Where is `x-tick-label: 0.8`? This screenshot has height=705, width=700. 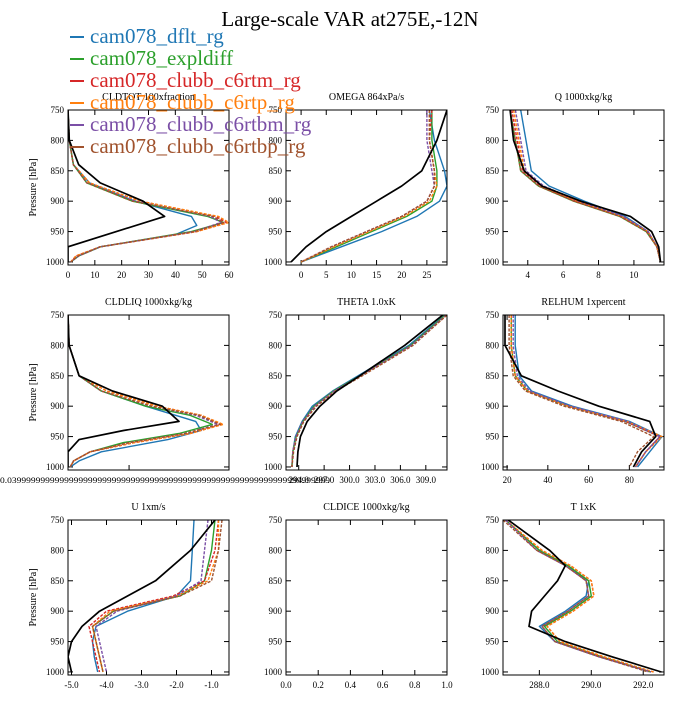 x-tick-label: 0.8 is located at coordinates (415, 685).